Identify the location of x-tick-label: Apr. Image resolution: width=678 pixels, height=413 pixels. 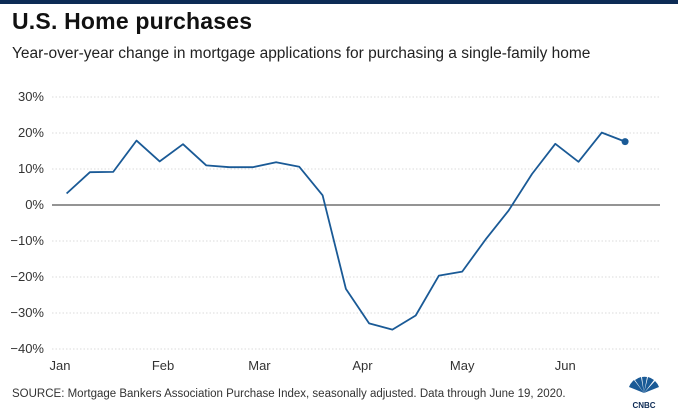
(362, 365).